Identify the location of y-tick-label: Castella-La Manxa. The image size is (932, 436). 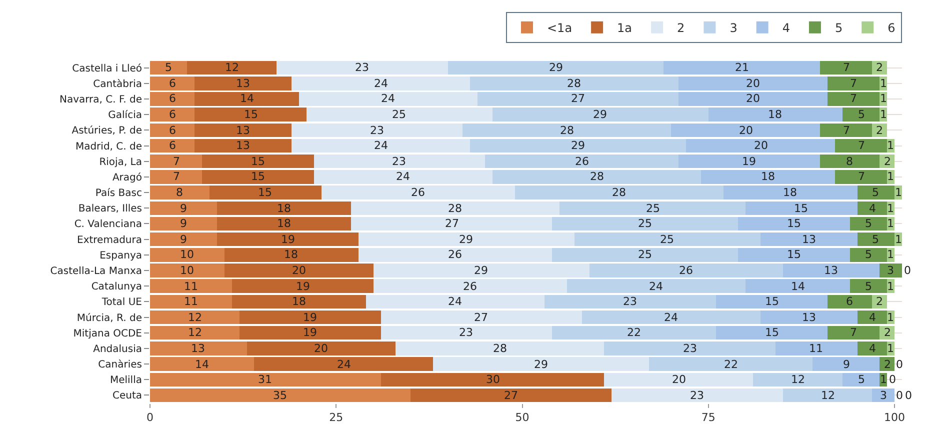
(96, 271).